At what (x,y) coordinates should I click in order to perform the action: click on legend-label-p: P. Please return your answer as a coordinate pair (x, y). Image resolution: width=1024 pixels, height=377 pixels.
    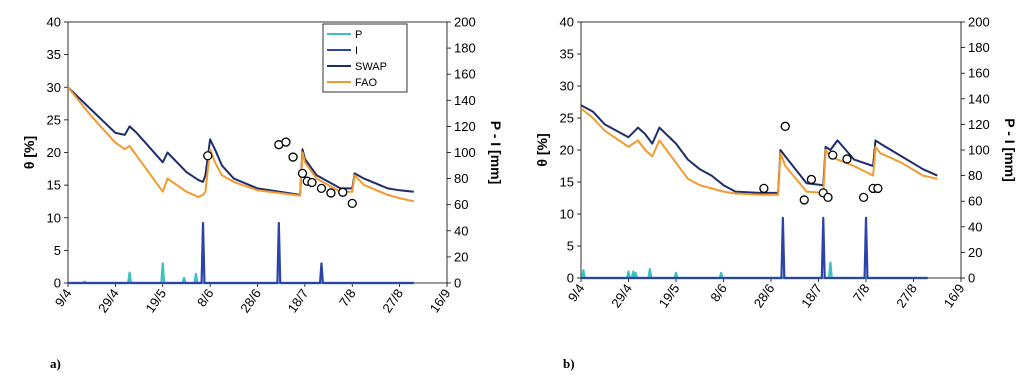
    Looking at the image, I should click on (358, 35).